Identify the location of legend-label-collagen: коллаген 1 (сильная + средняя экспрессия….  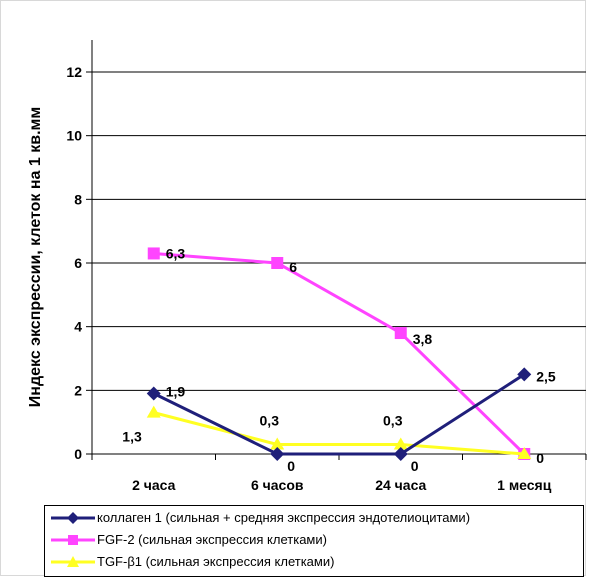
(284, 517).